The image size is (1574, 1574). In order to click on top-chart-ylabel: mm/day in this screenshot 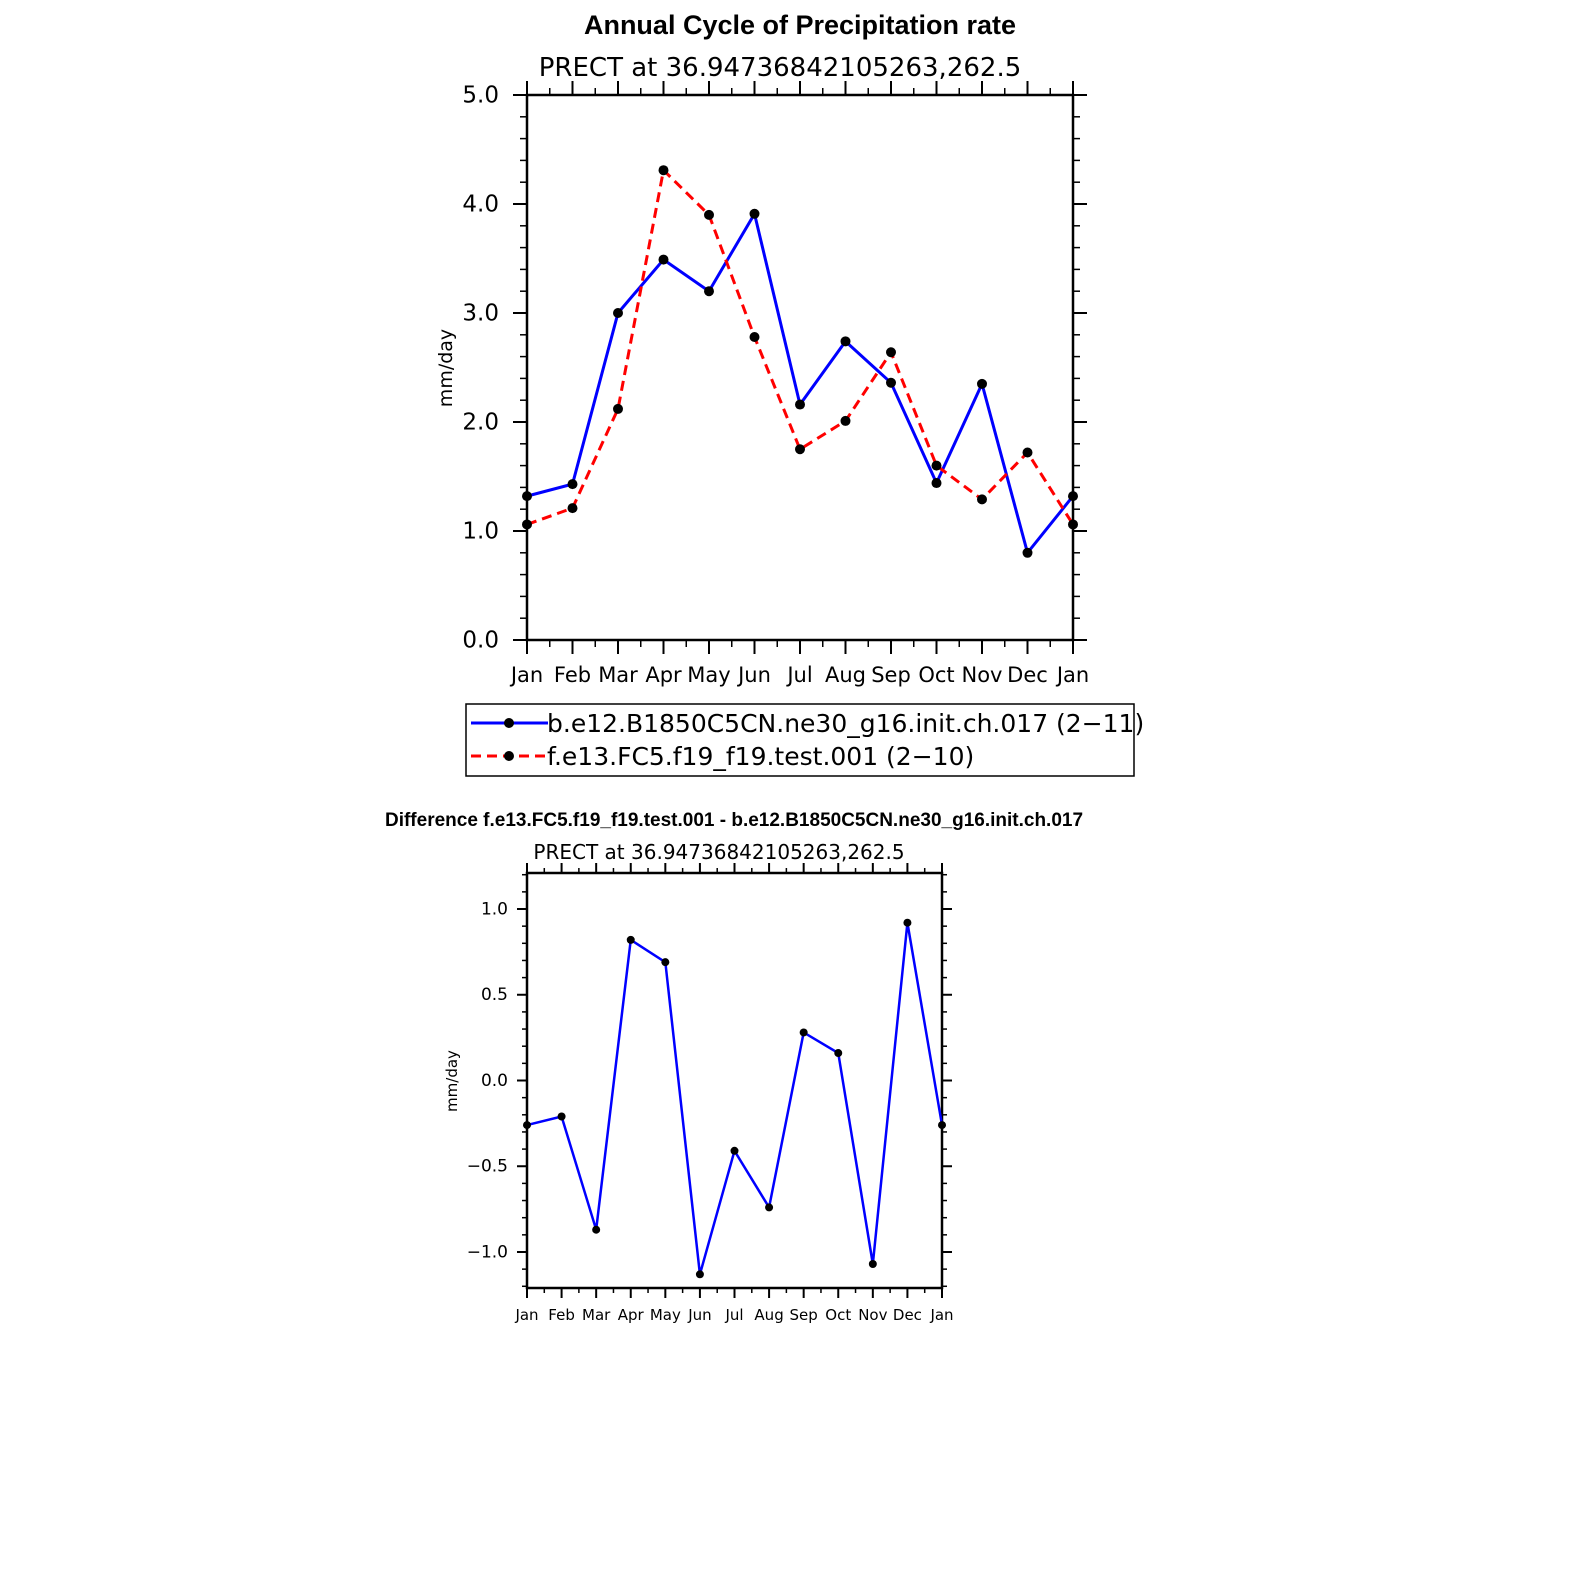, I will do `click(446, 368)`.